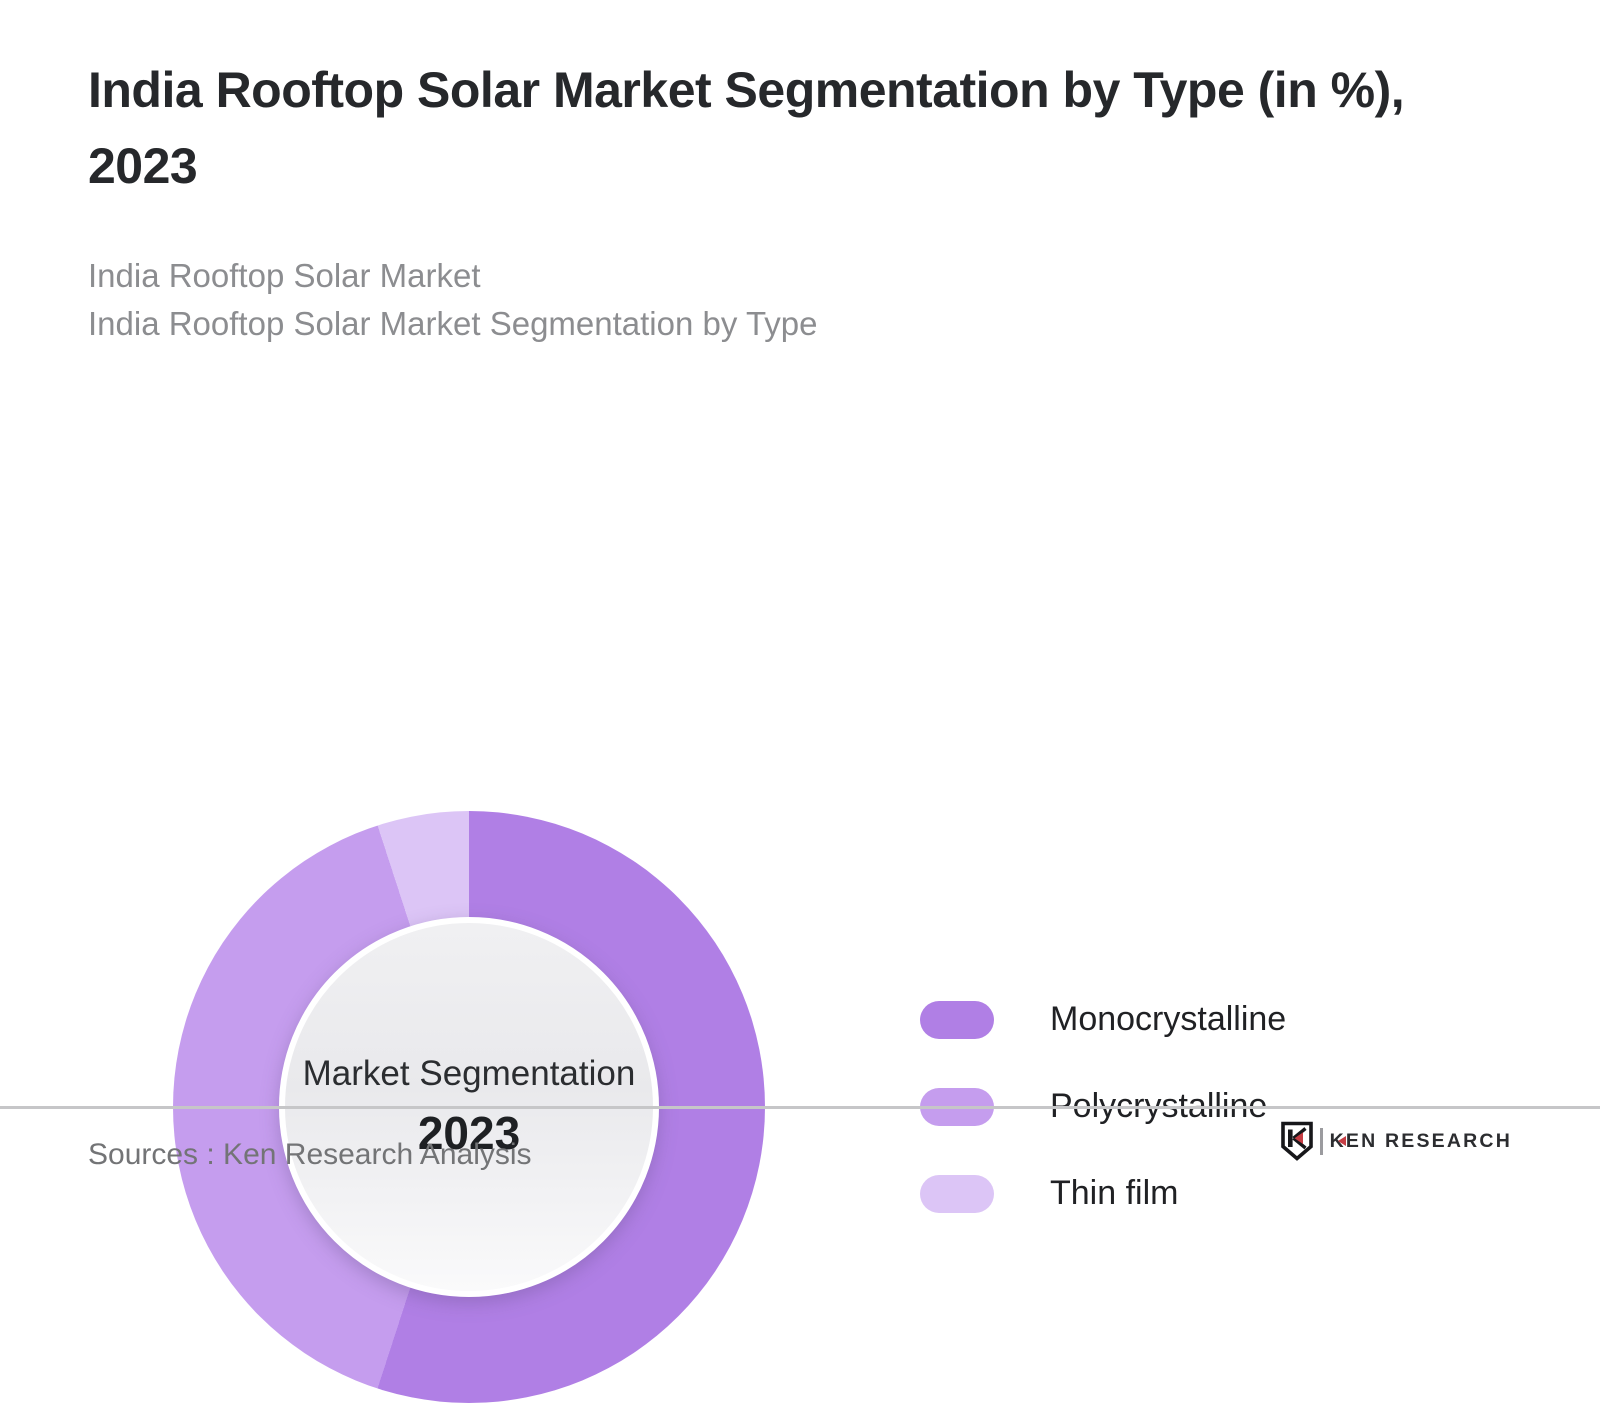  Describe the element at coordinates (800, 1107) in the screenshot. I see `footer-divider` at that location.